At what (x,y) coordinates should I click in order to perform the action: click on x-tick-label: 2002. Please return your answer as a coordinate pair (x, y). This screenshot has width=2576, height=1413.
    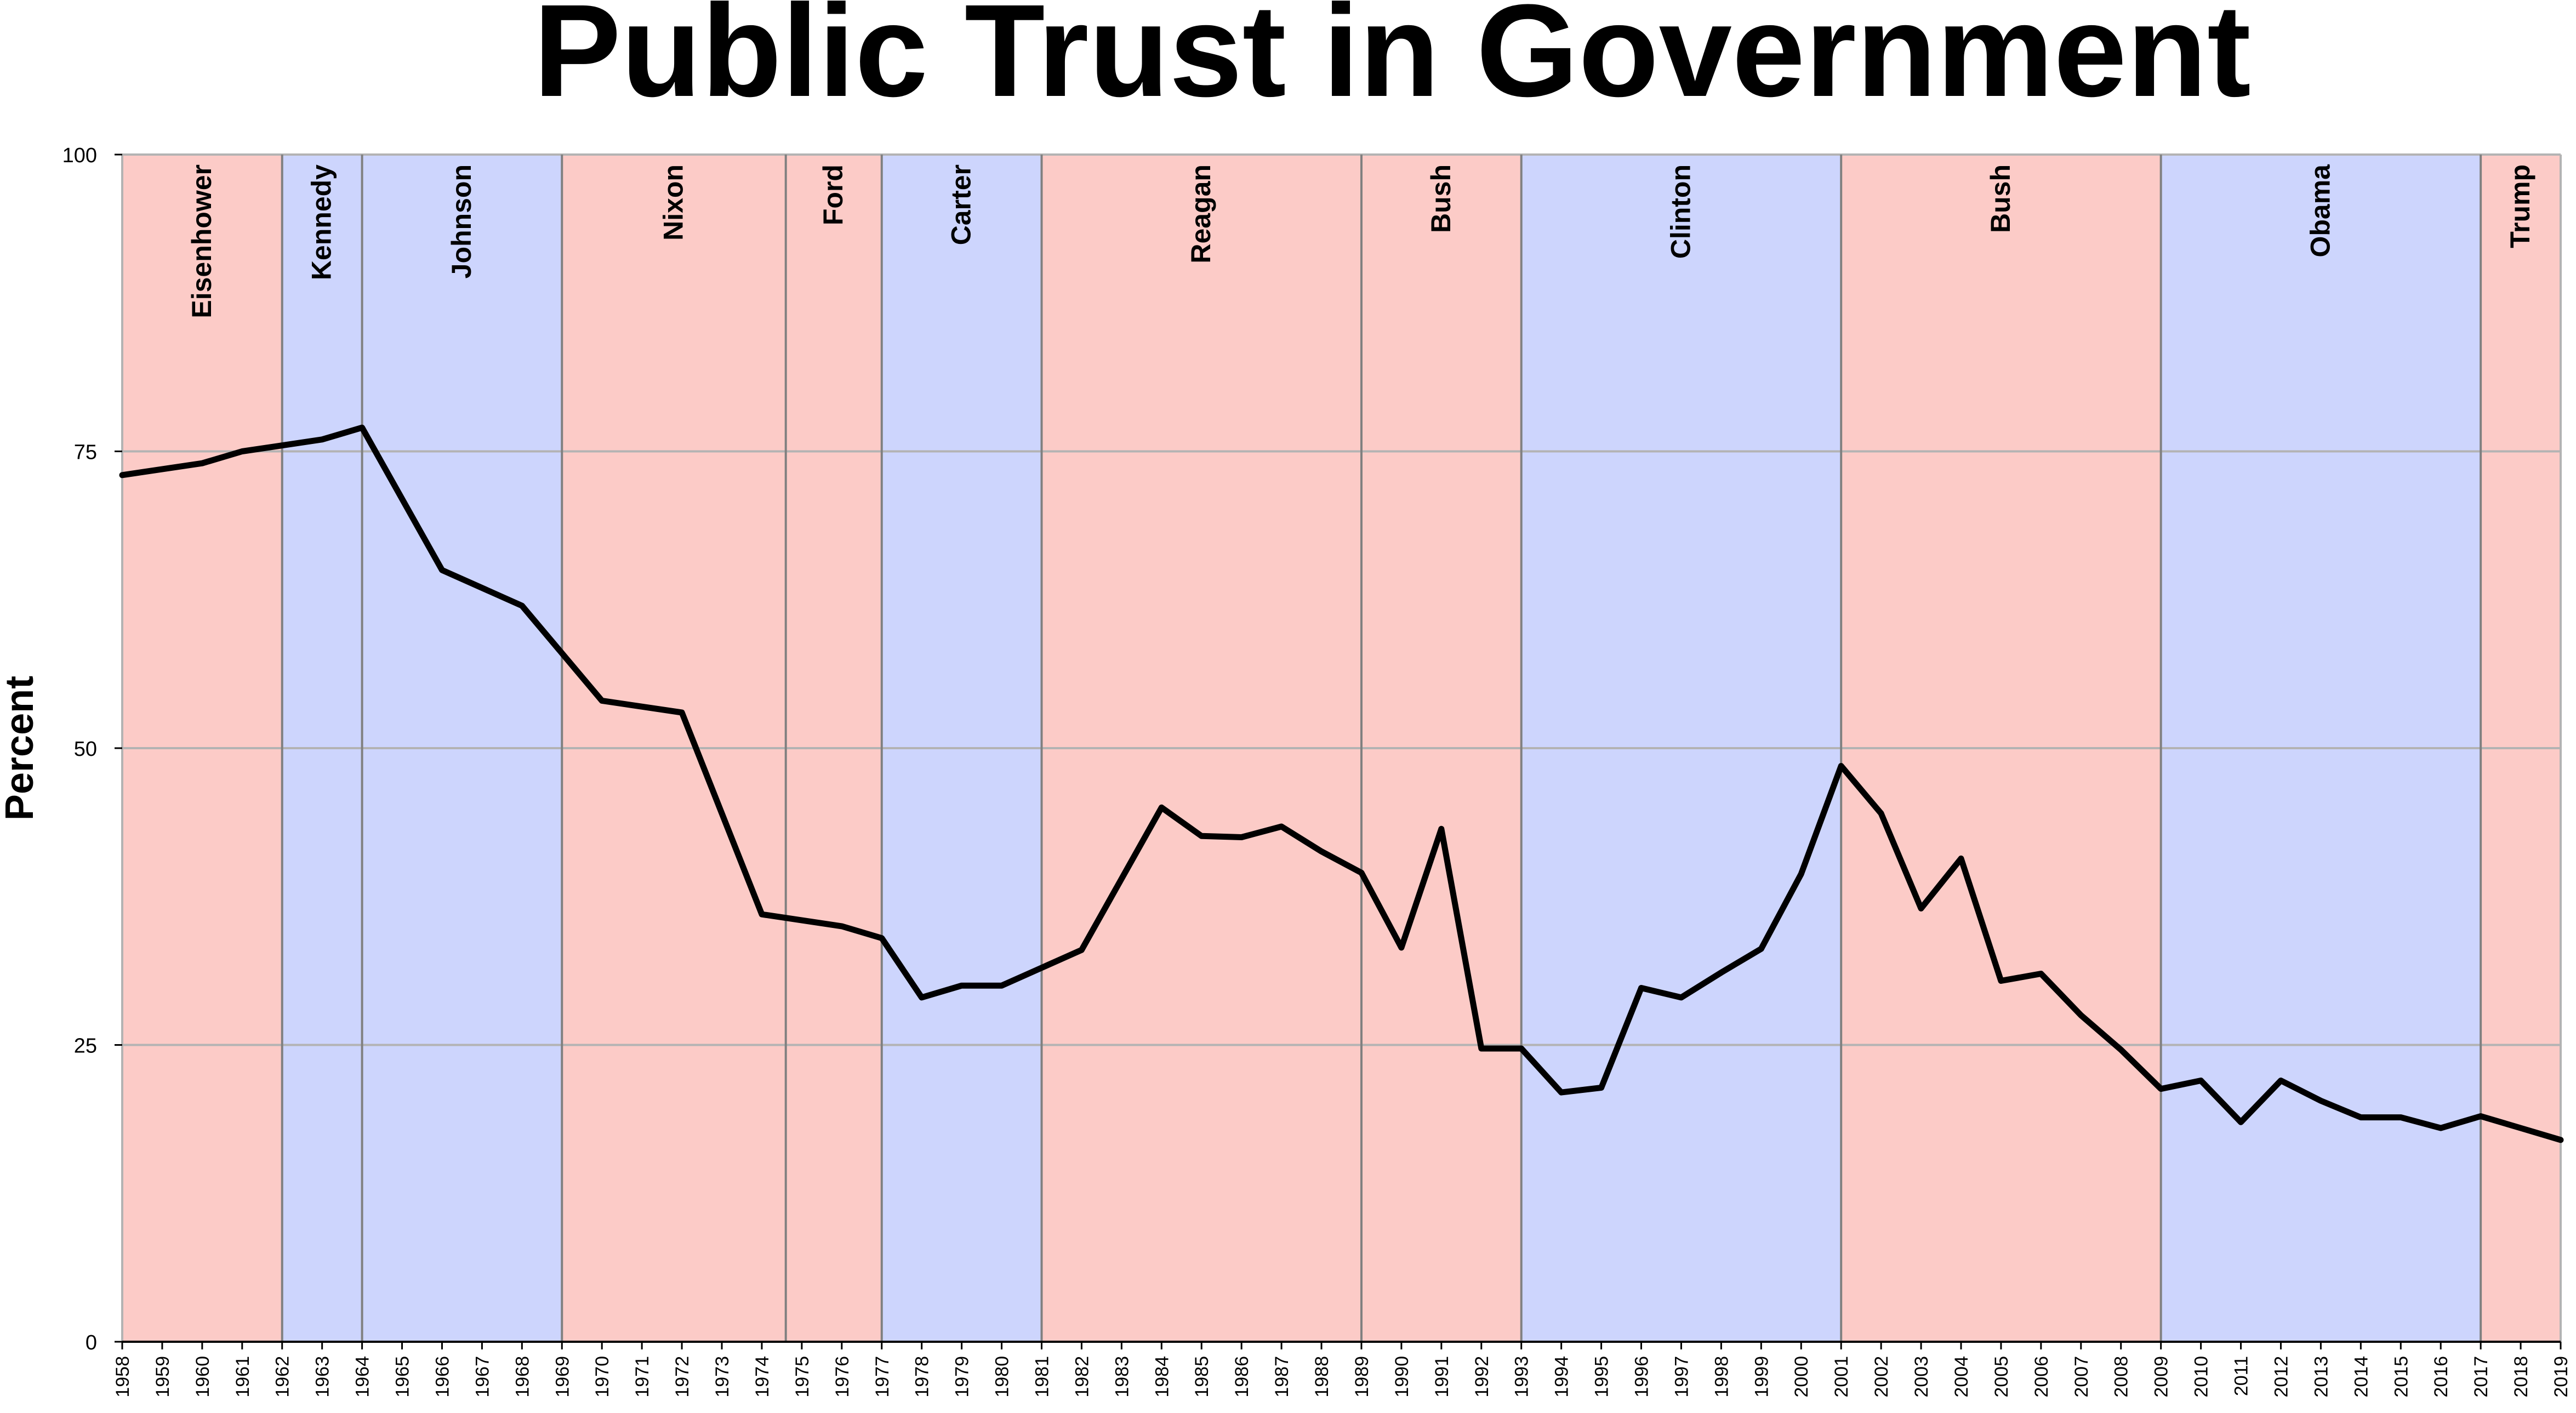
    Looking at the image, I should click on (1881, 1377).